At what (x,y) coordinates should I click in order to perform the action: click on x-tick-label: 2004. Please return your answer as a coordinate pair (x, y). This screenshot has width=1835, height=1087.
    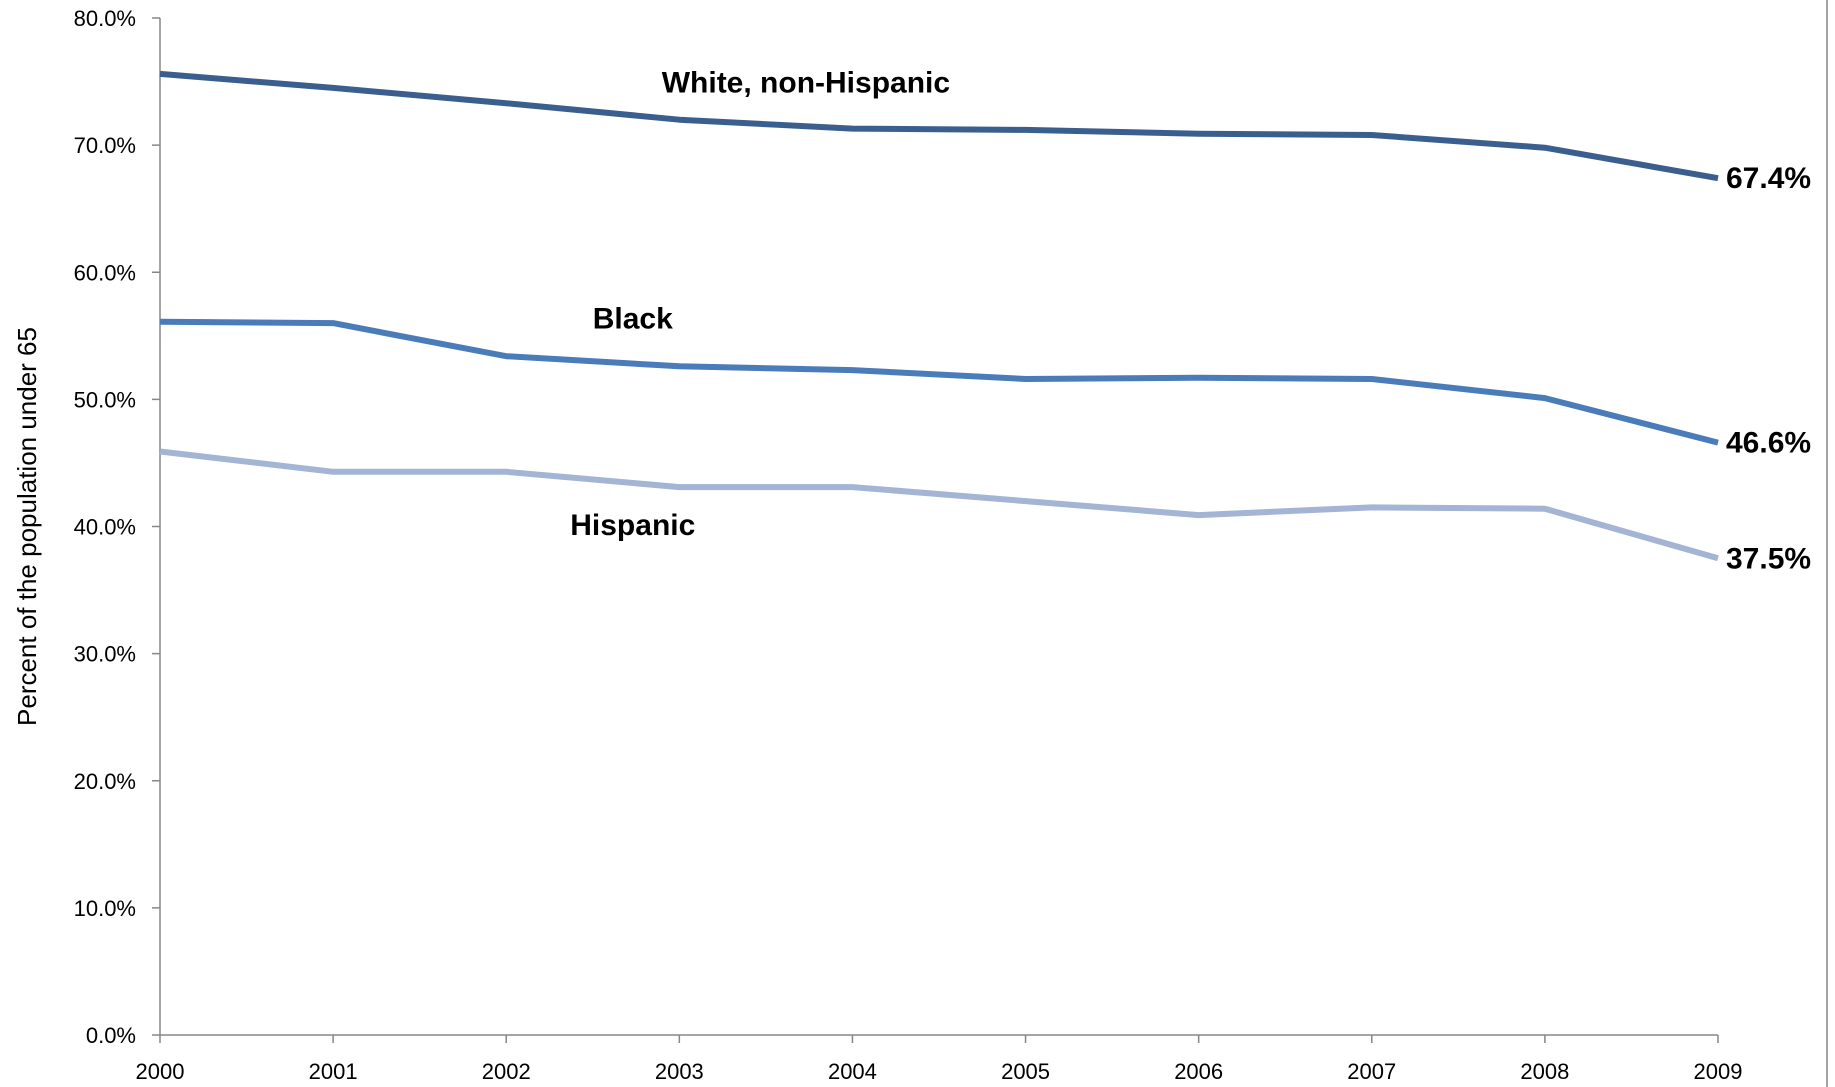
    Looking at the image, I should click on (852, 1071).